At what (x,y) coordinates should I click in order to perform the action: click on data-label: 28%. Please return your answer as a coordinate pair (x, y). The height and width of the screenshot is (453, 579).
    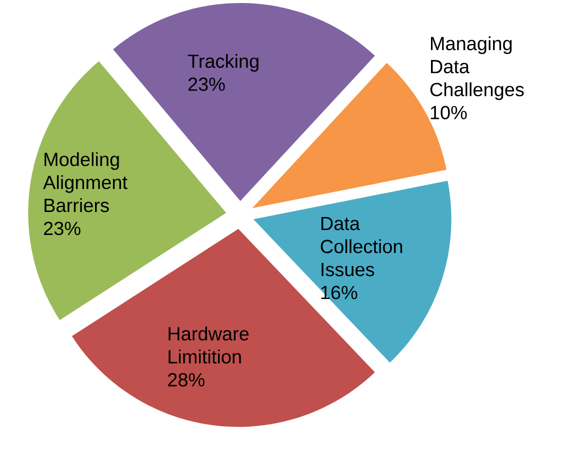
    Looking at the image, I should click on (186, 380).